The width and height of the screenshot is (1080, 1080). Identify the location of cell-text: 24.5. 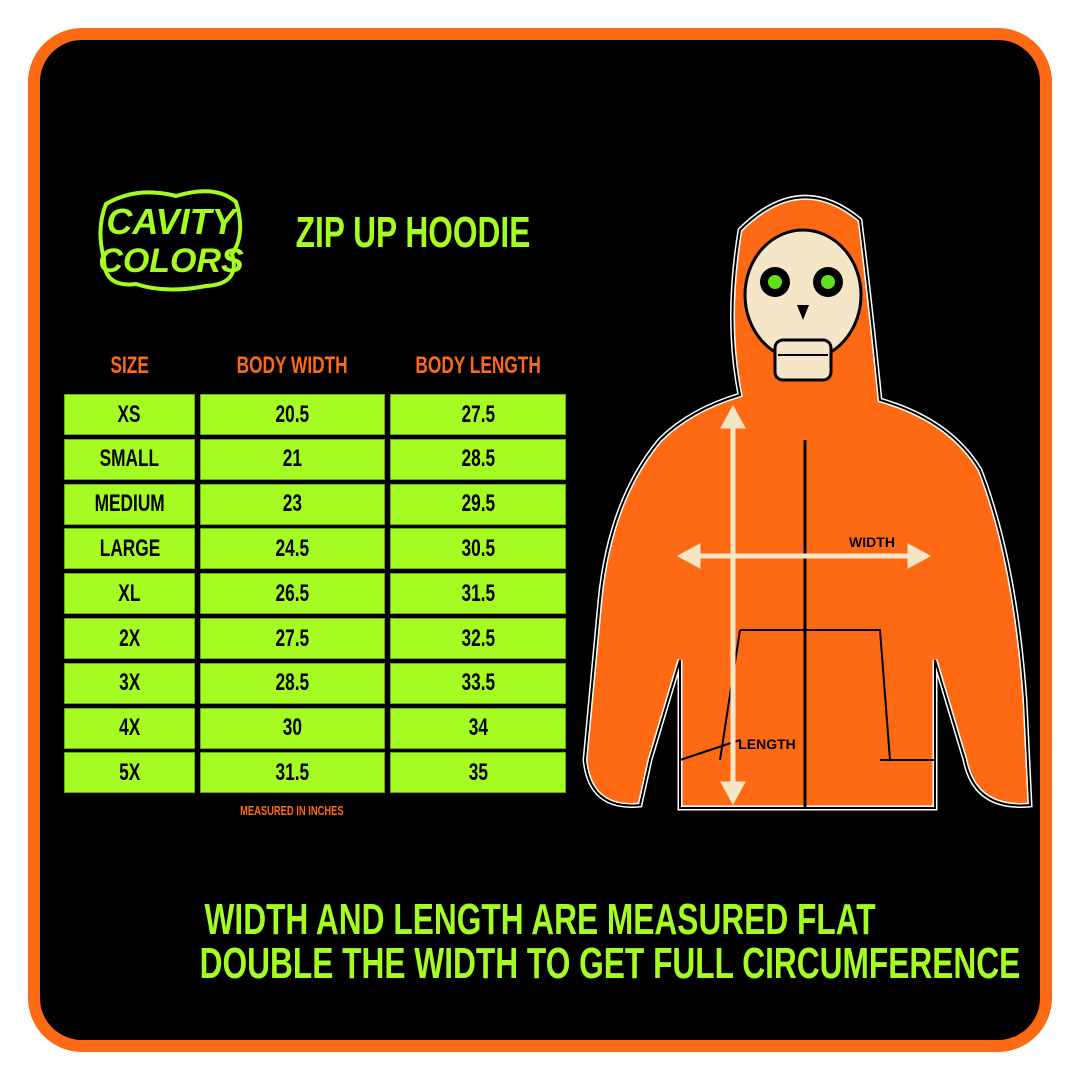
(292, 548).